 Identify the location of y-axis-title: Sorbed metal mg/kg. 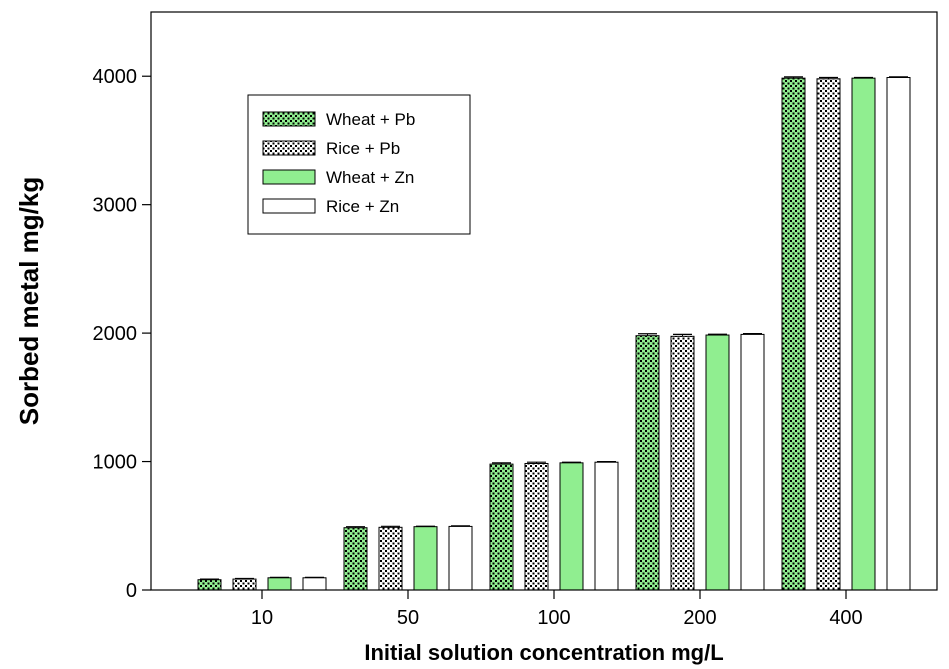
(29, 301).